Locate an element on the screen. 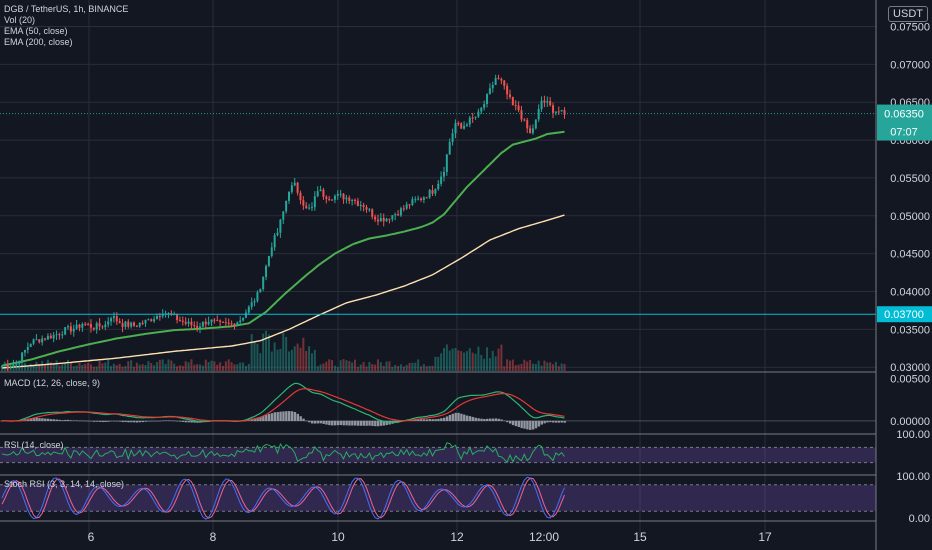 This screenshot has height=550, width=932. horizontal-line-label-bg is located at coordinates (904, 314).